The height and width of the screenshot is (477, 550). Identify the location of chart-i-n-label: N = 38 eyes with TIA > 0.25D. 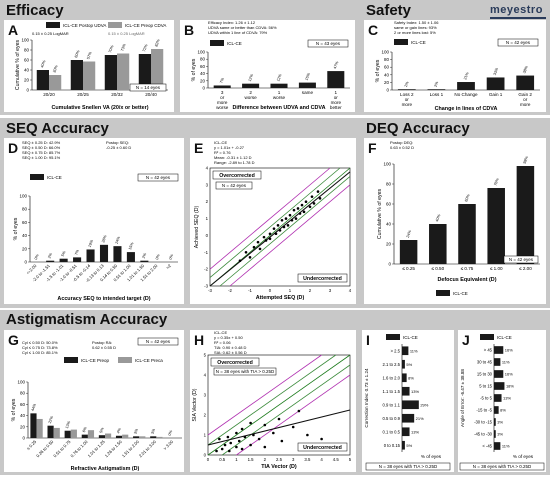
(408, 466).